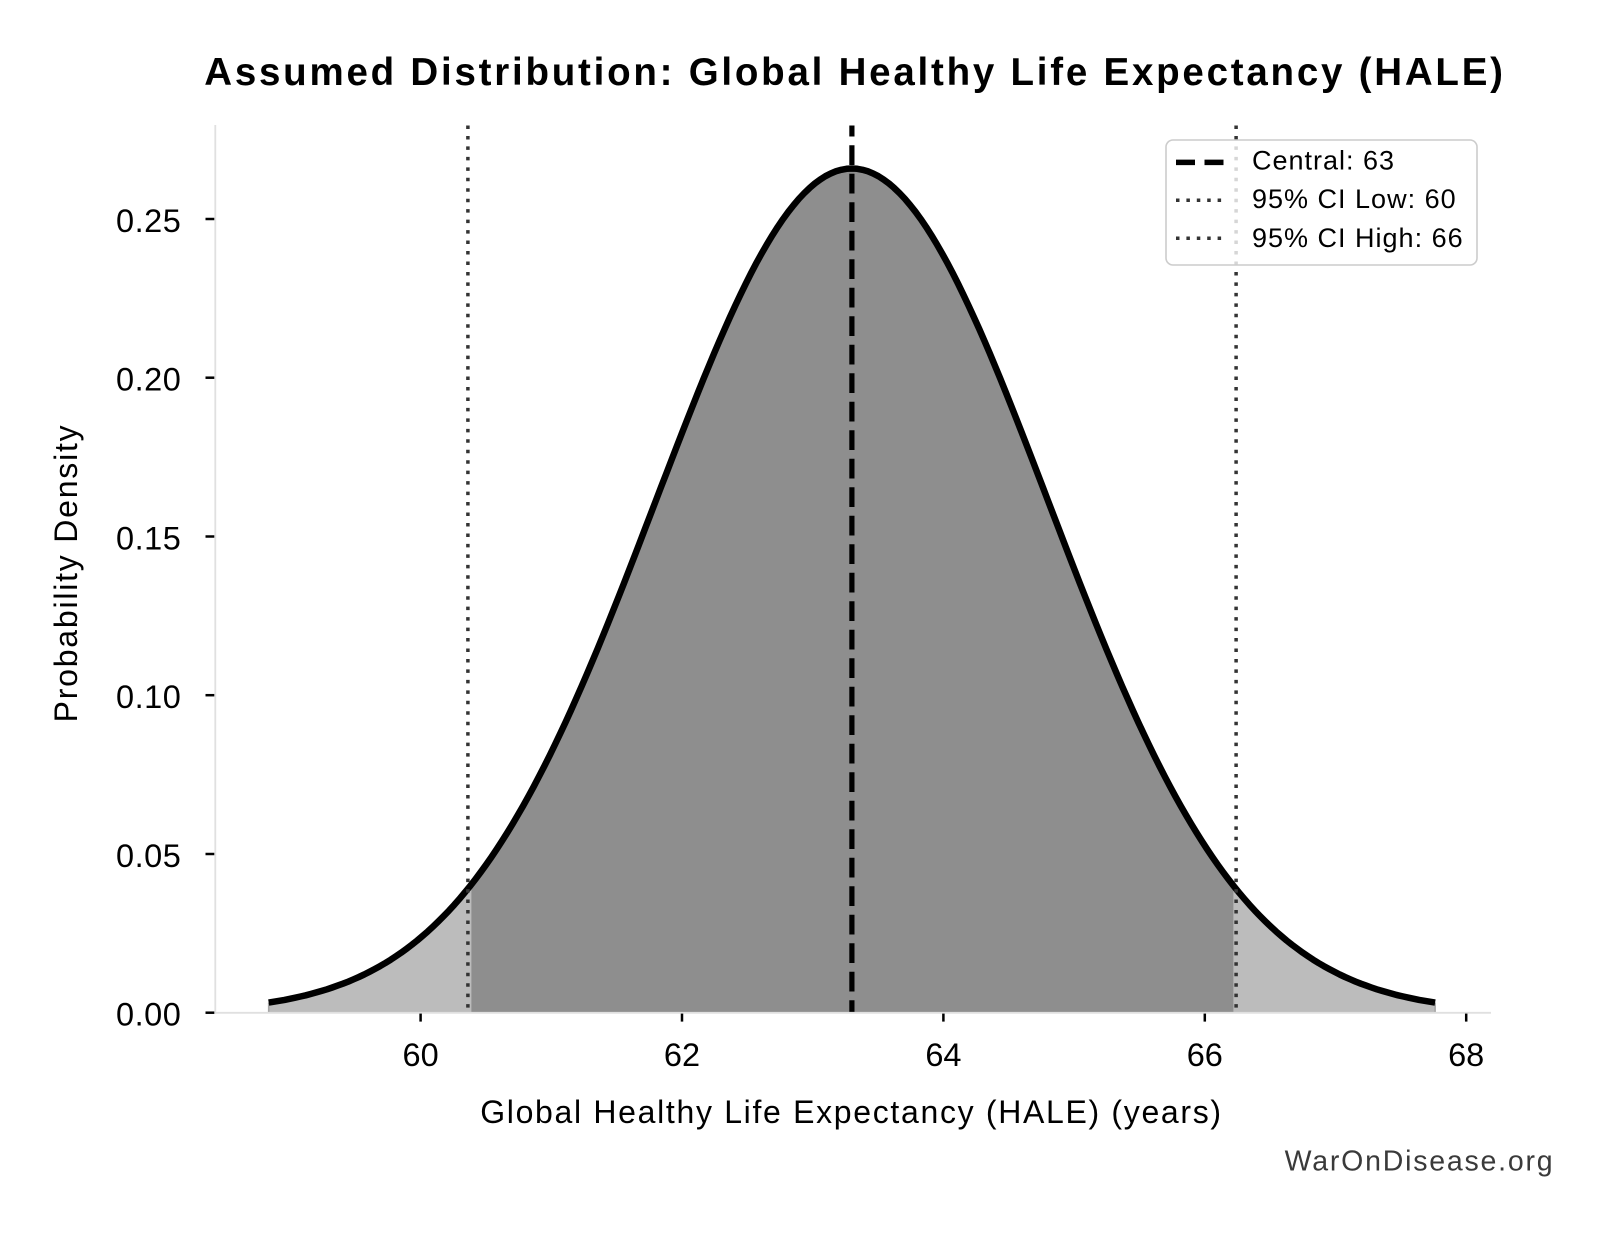  Describe the element at coordinates (1420, 1161) in the screenshot. I see `svg-text: WarOnDisease.org` at that location.